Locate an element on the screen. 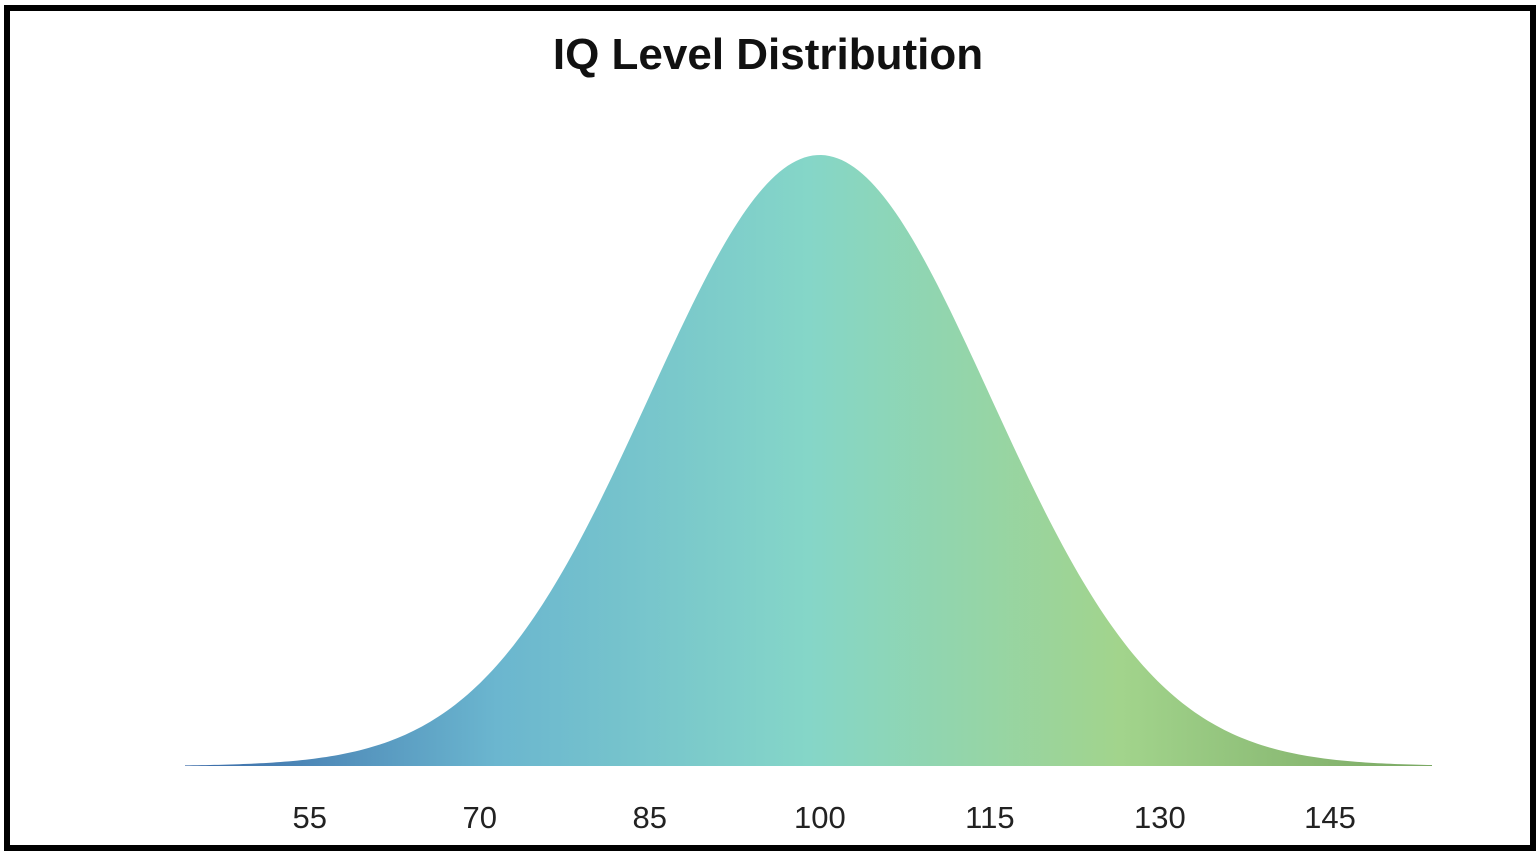  x-tick-label: 55 is located at coordinates (309, 817).